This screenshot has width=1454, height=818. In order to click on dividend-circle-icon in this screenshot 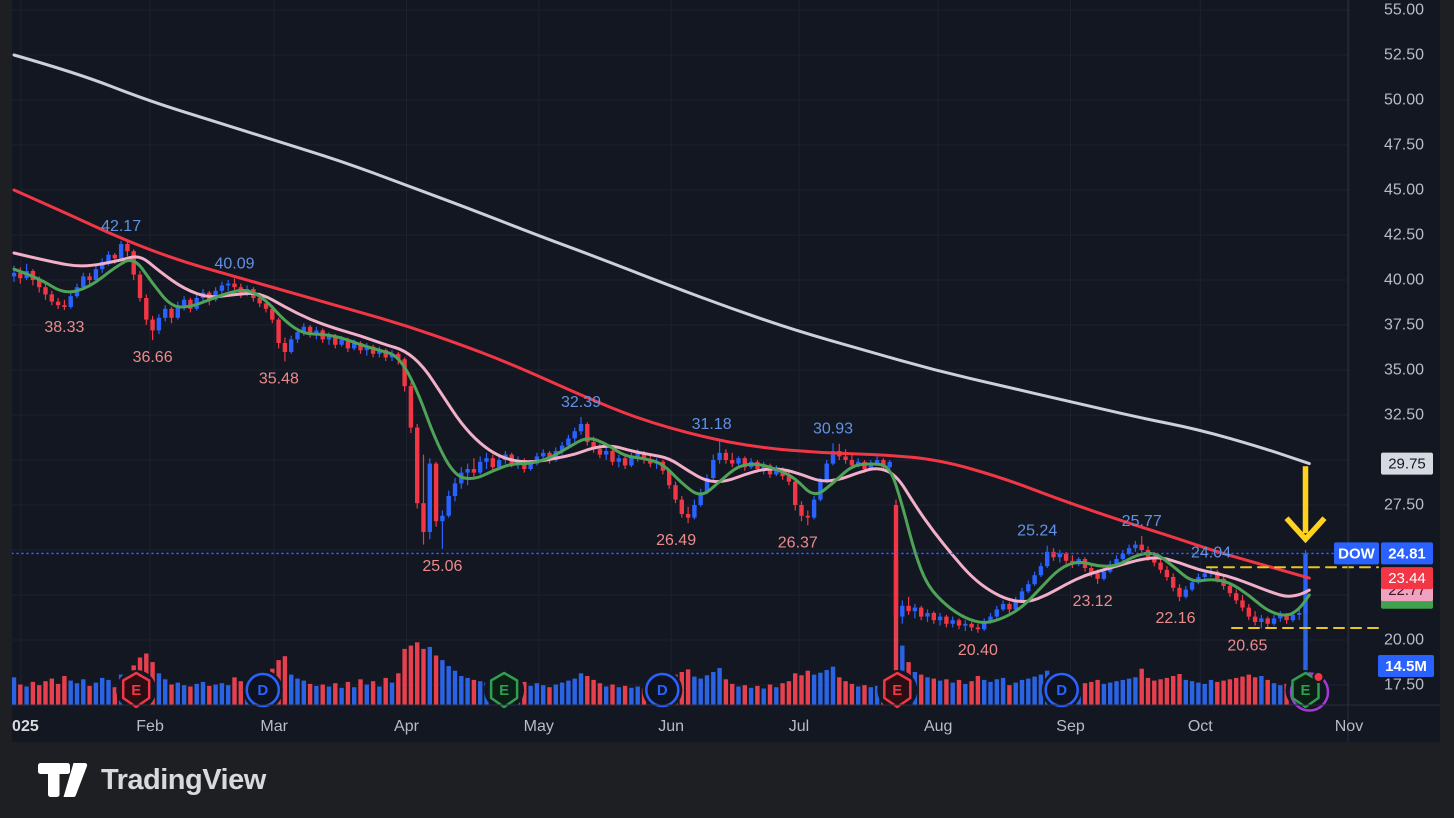, I will do `click(1061, 690)`.